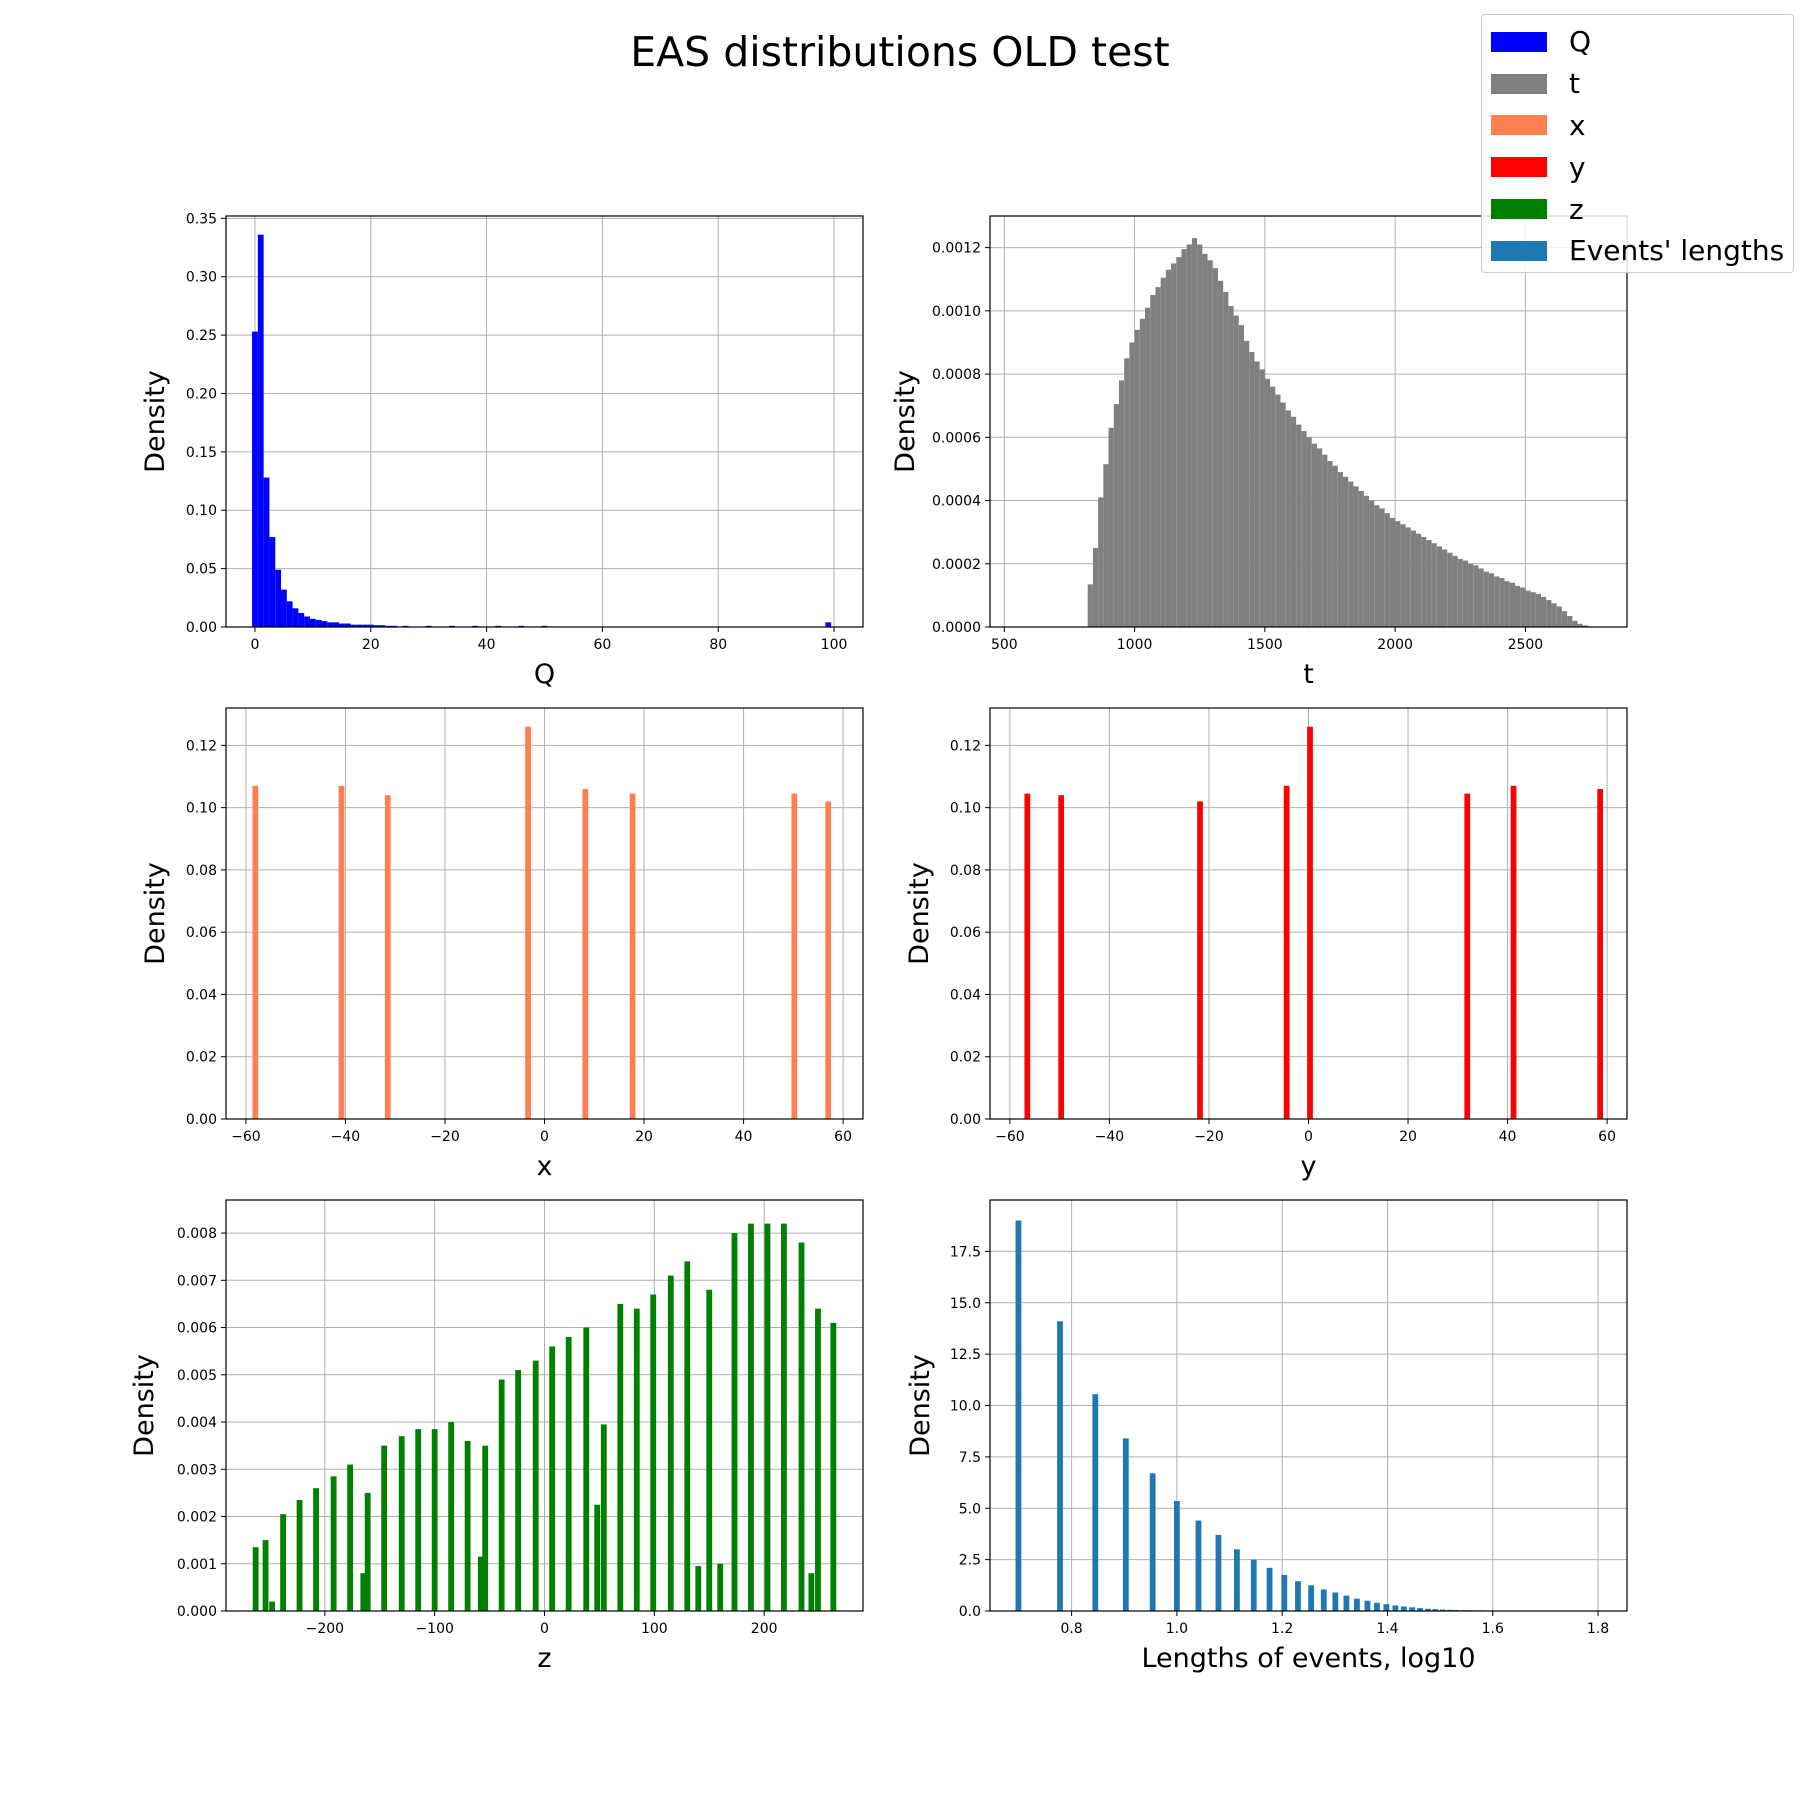 The height and width of the screenshot is (1800, 1800). Describe the element at coordinates (1677, 251) in the screenshot. I see `legend-label-events-lengths: Events' lengths` at that location.